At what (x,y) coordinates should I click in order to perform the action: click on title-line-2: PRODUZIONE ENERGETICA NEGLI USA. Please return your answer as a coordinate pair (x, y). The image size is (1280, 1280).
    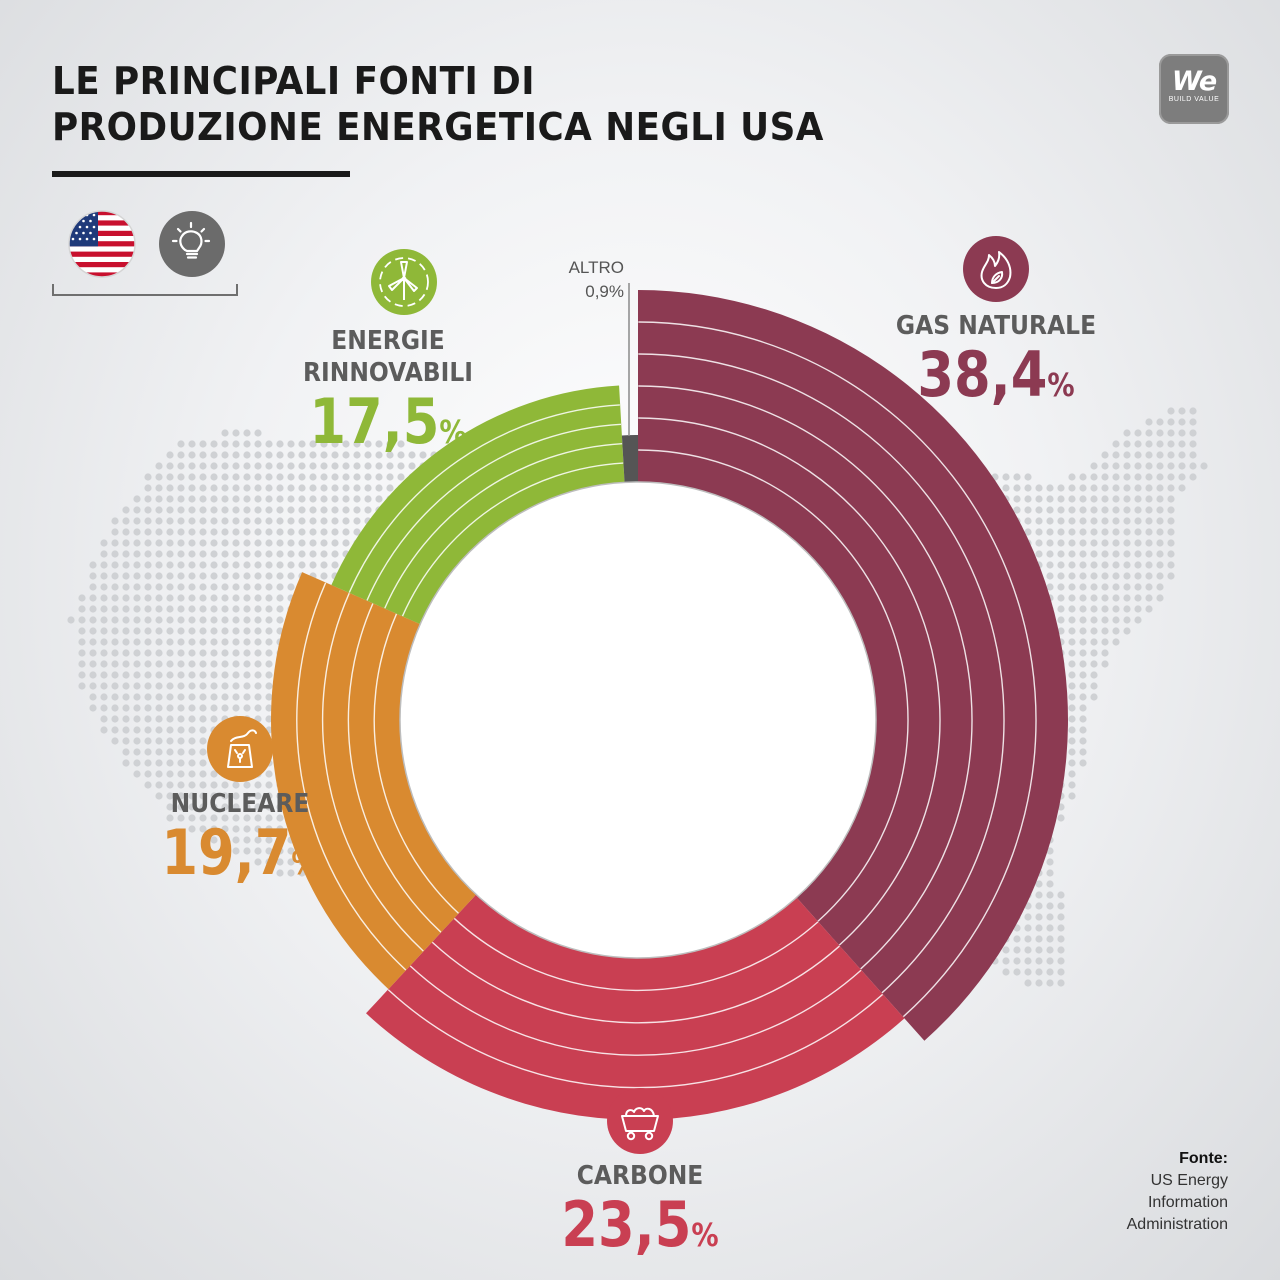
    Looking at the image, I should click on (438, 127).